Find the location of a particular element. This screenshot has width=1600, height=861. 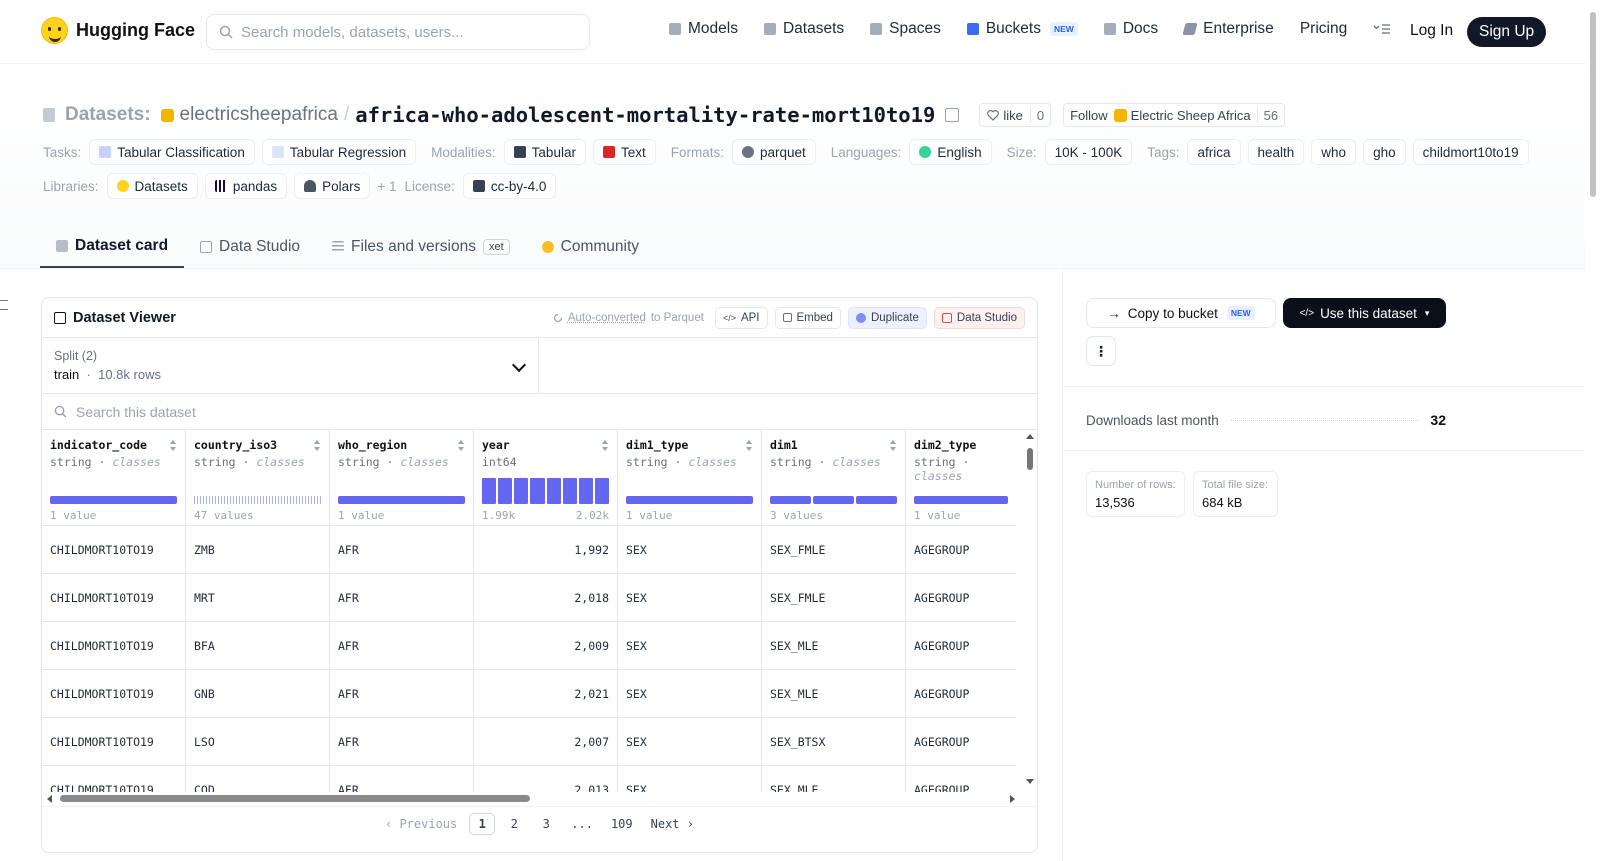

scroll-left-icon is located at coordinates (49, 799).